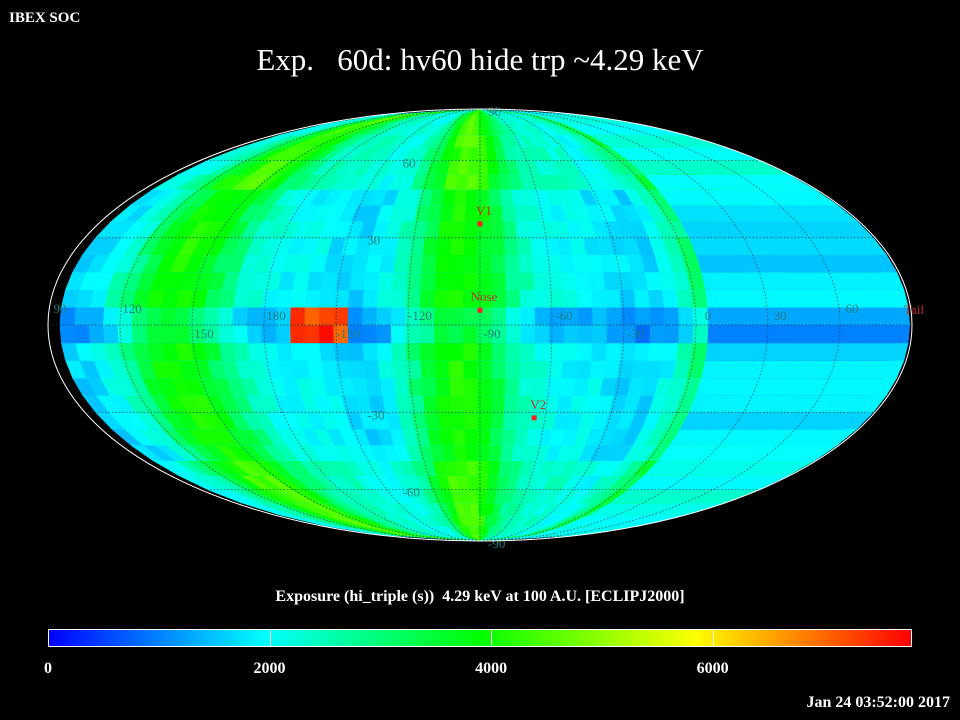 This screenshot has width=960, height=720. Describe the element at coordinates (491, 333) in the screenshot. I see `lon-label: -90` at that location.